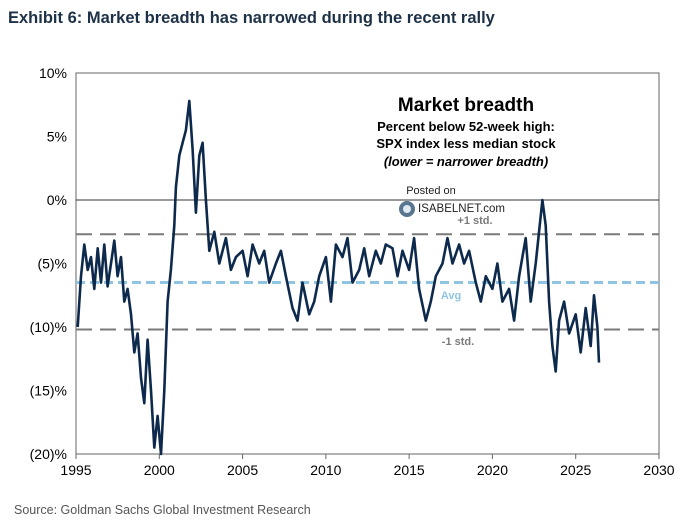 Image resolution: width=690 pixels, height=530 pixels. What do you see at coordinates (466, 143) in the screenshot?
I see `chart-subtitle-line-2: SPX index less median stock` at bounding box center [466, 143].